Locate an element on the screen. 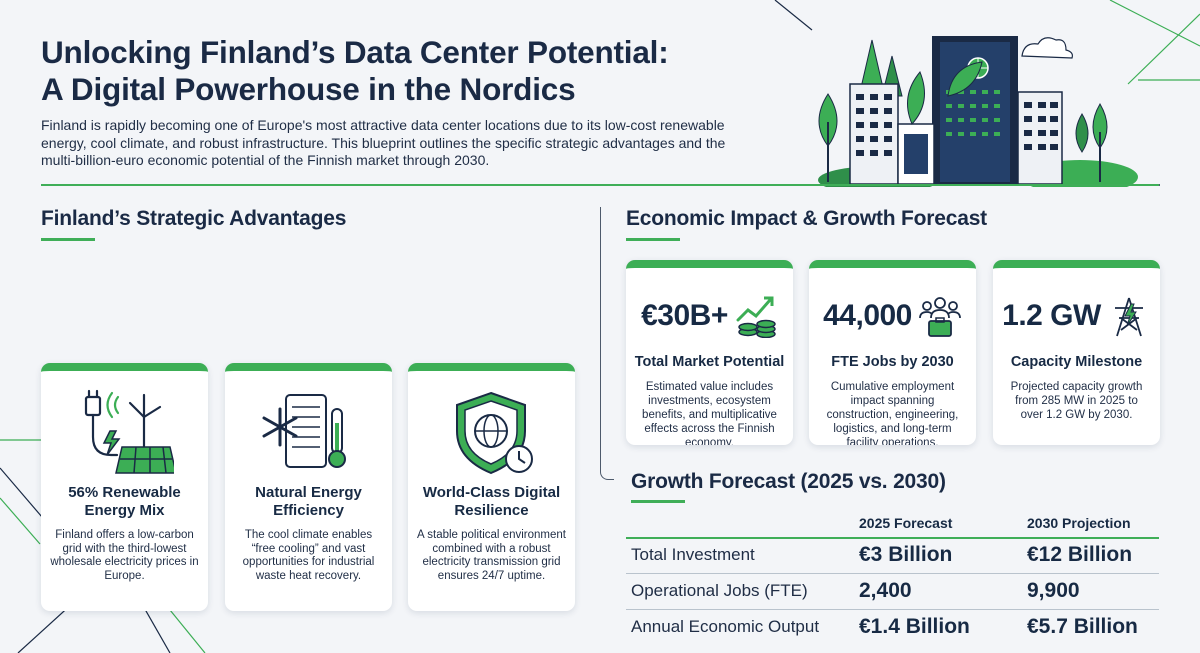  row-value-2030: €5.7 Billion is located at coordinates (1082, 626).